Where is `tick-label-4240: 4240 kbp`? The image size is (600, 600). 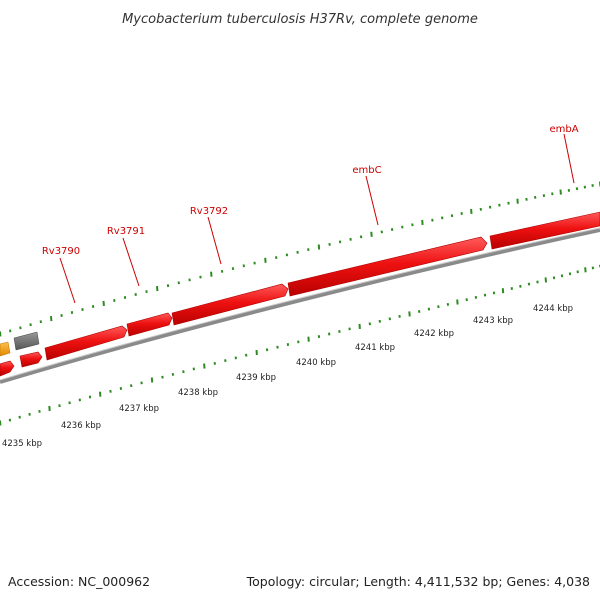 tick-label-4240: 4240 kbp is located at coordinates (316, 363).